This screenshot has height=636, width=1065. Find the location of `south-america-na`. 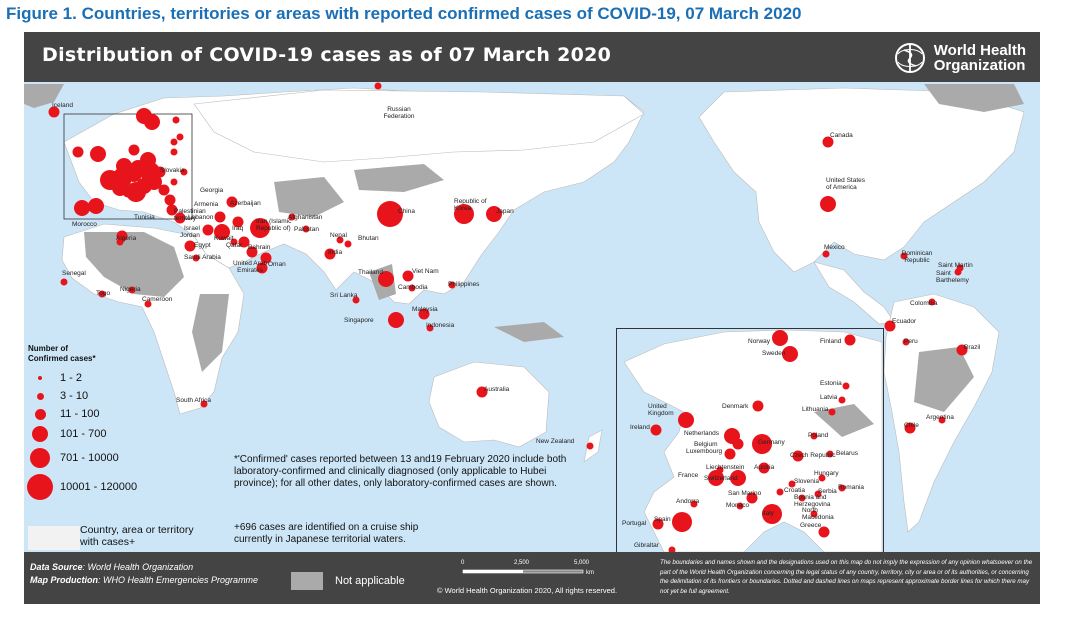

south-america-na is located at coordinates (944, 379).